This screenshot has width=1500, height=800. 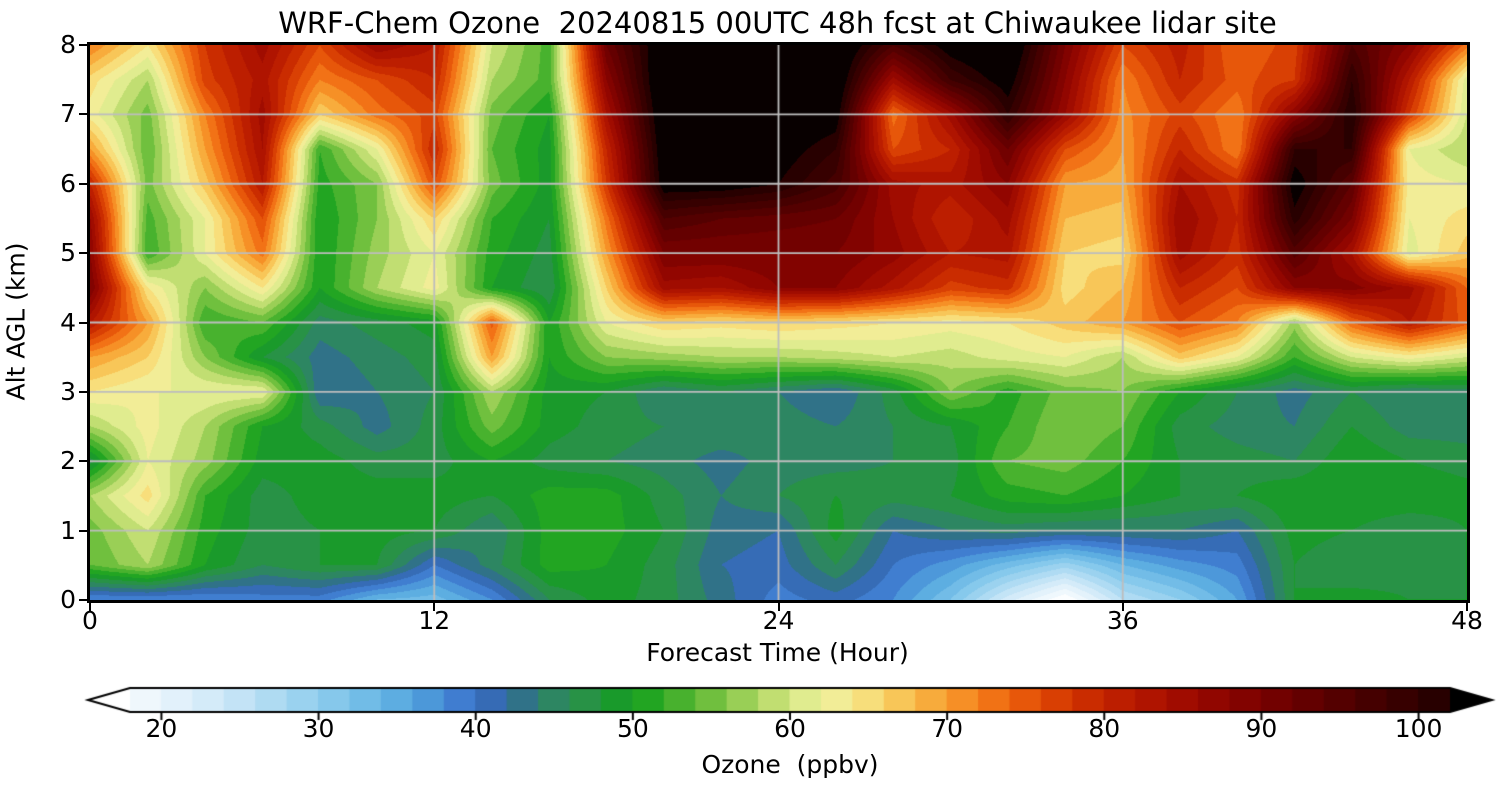 I want to click on y-tick-label-2: 2, so click(x=68, y=461).